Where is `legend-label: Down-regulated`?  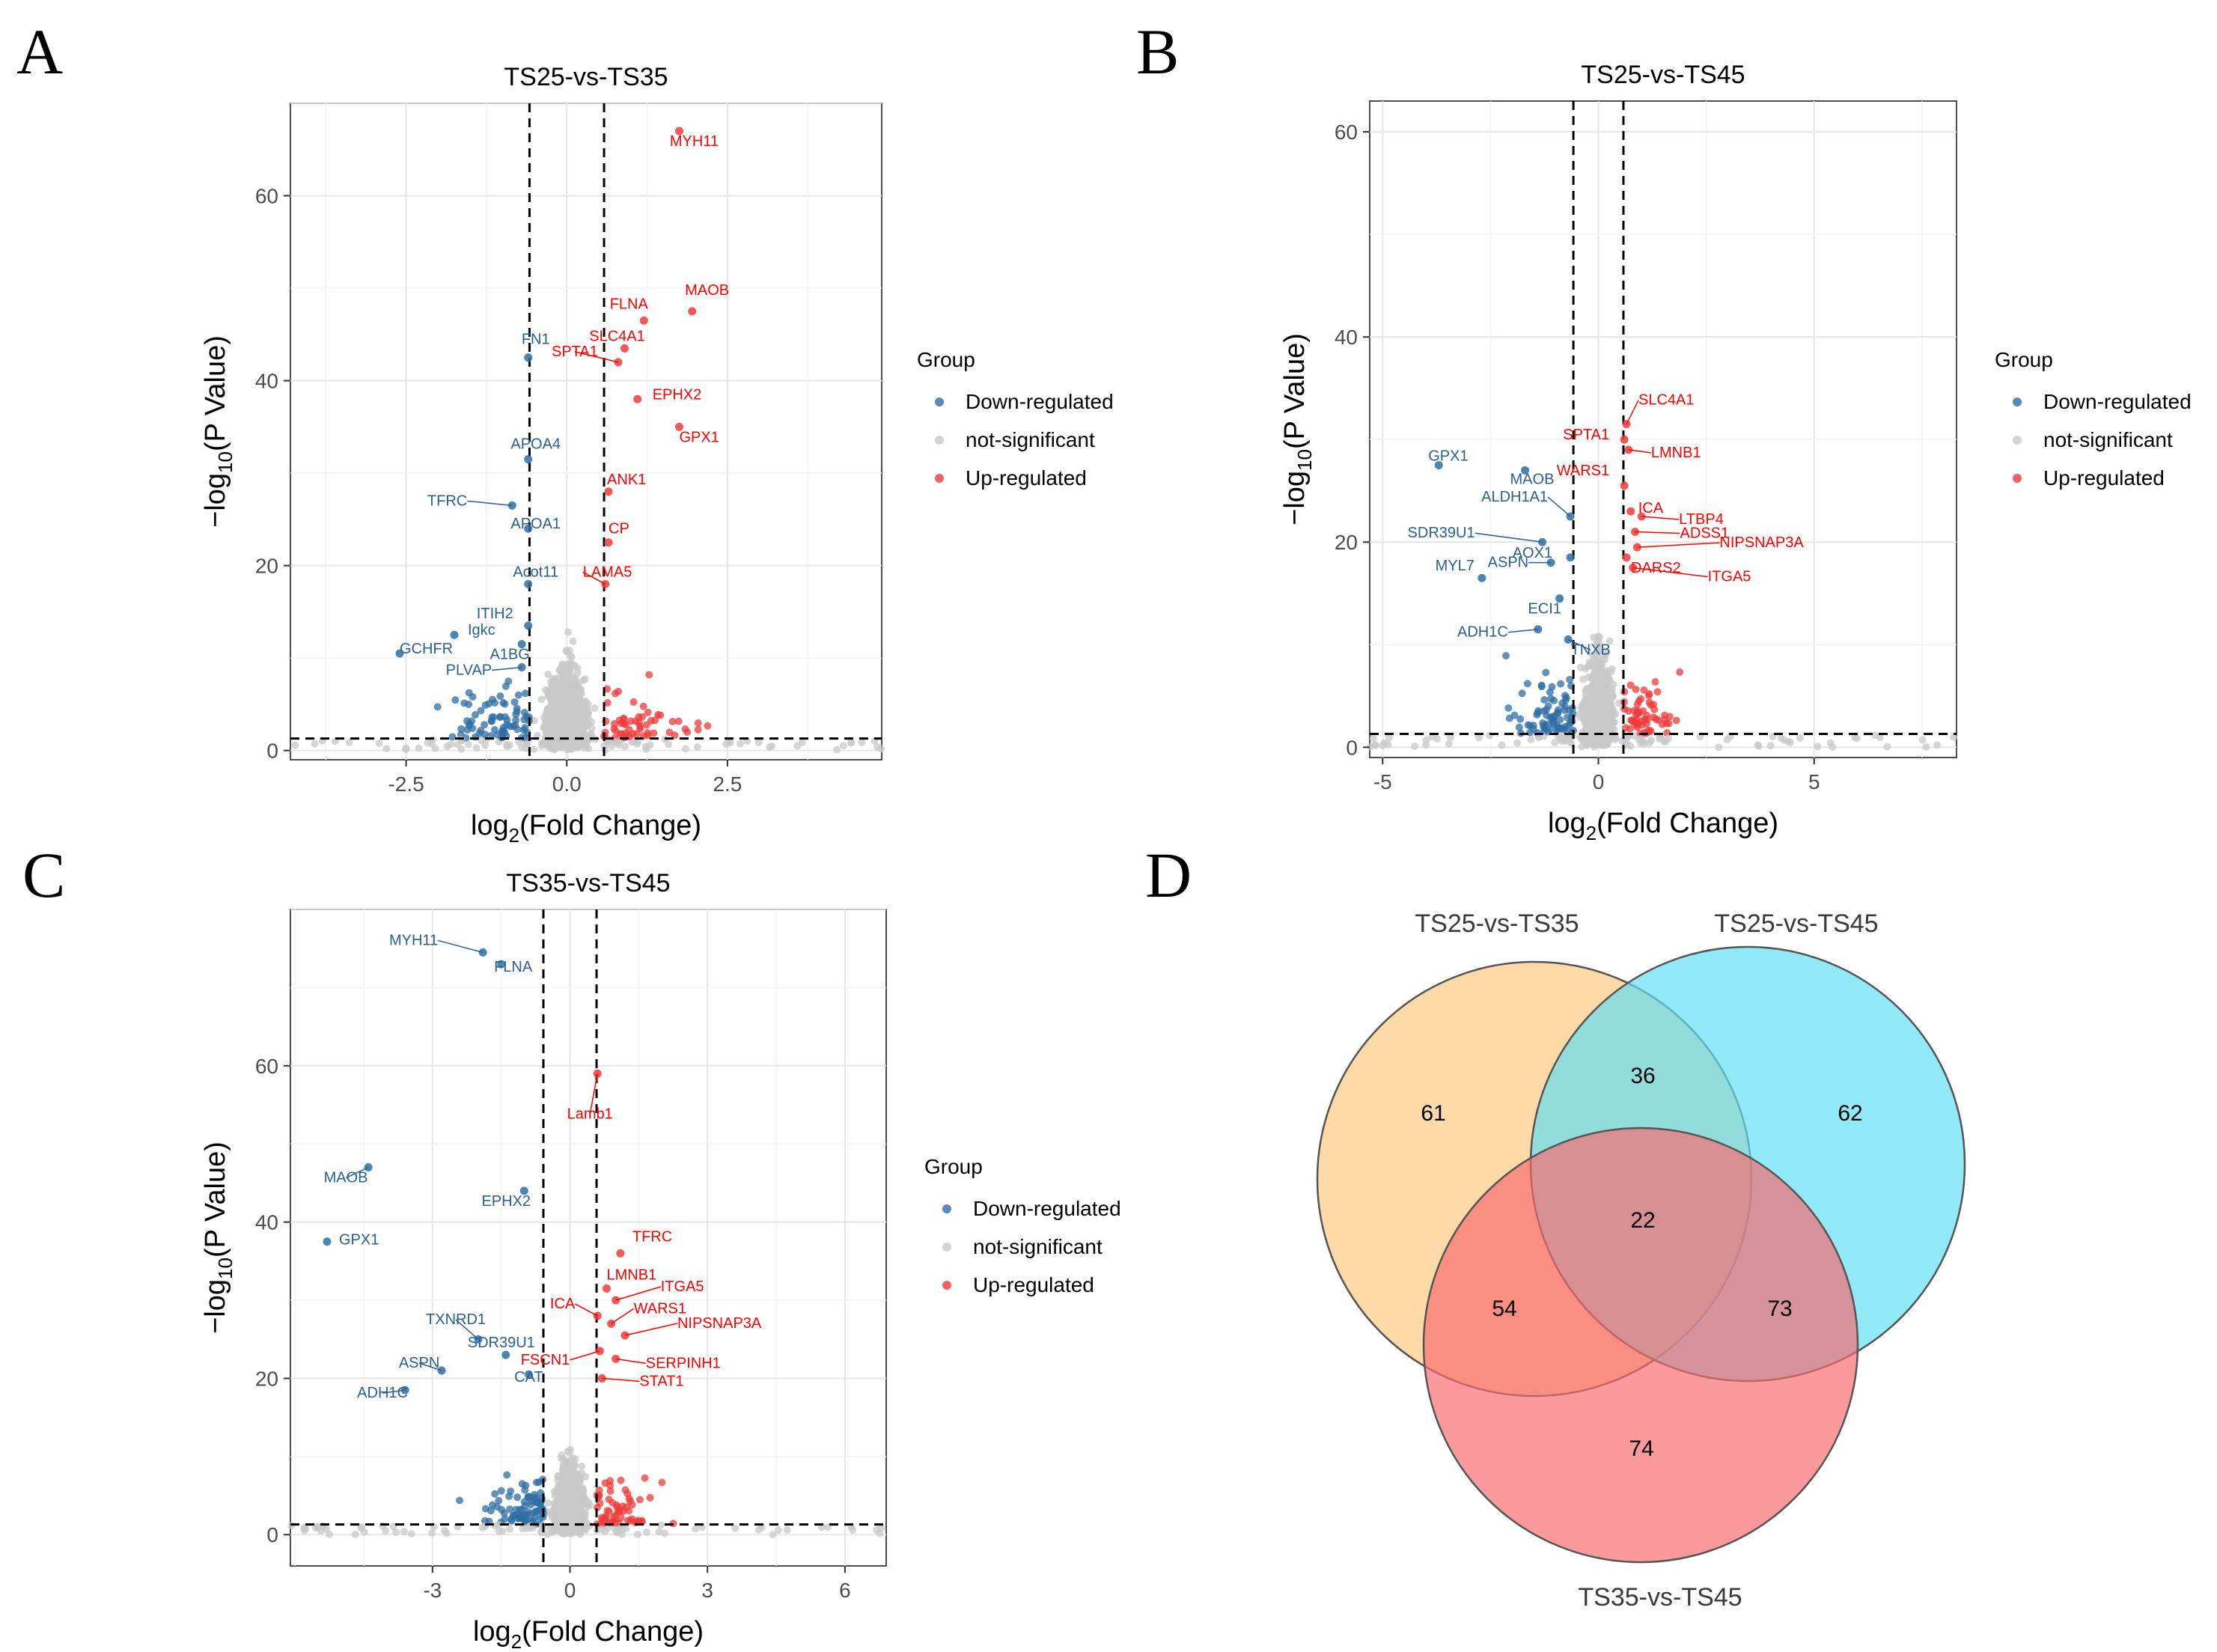
legend-label: Down-regulated is located at coordinates (1047, 1208).